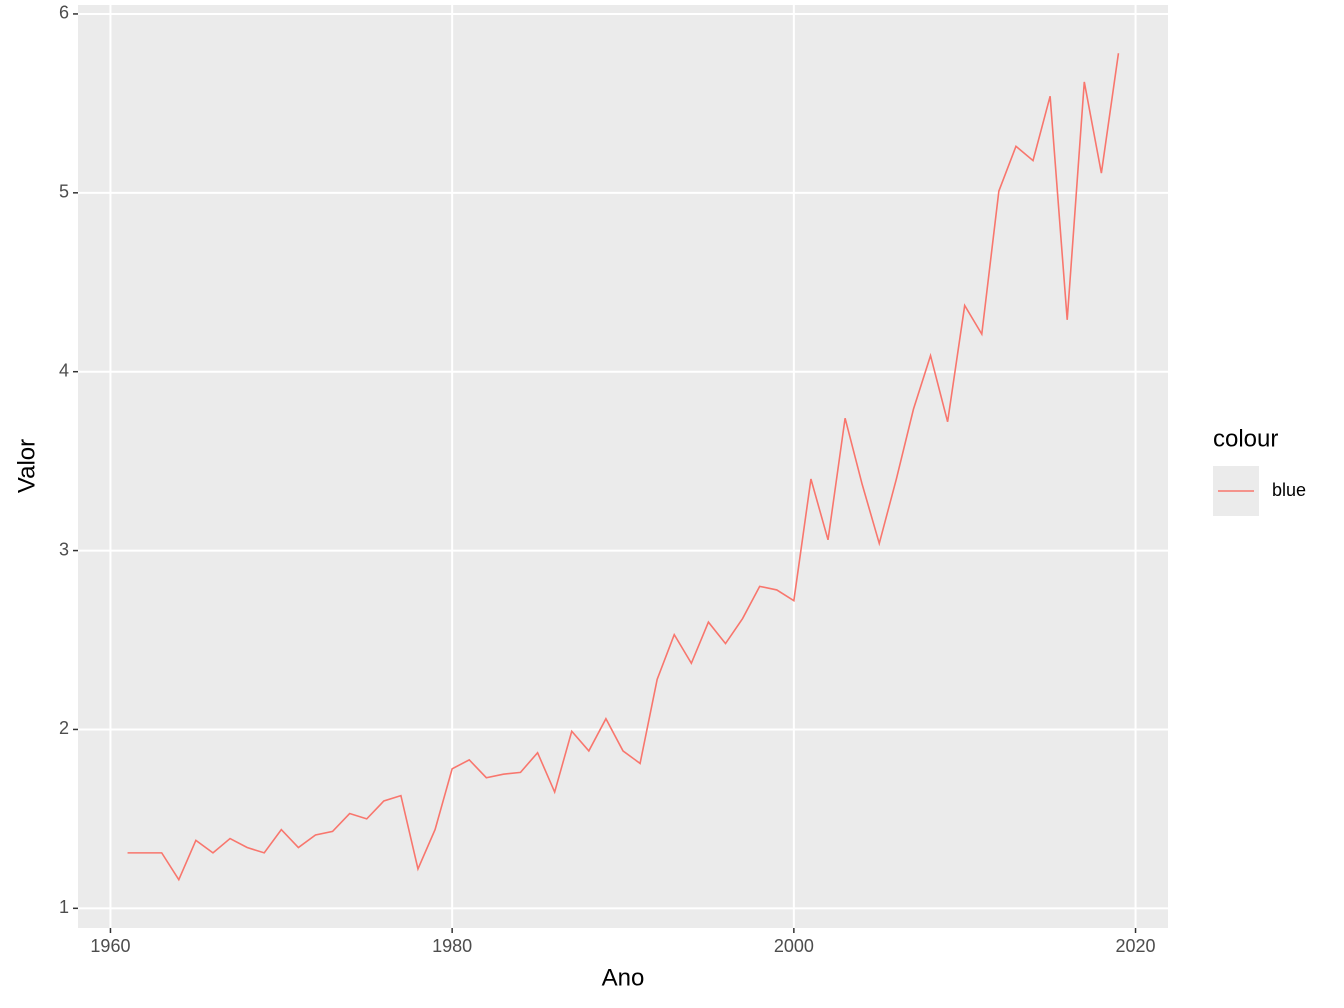  I want to click on y-tick-label: 6, so click(64, 13).